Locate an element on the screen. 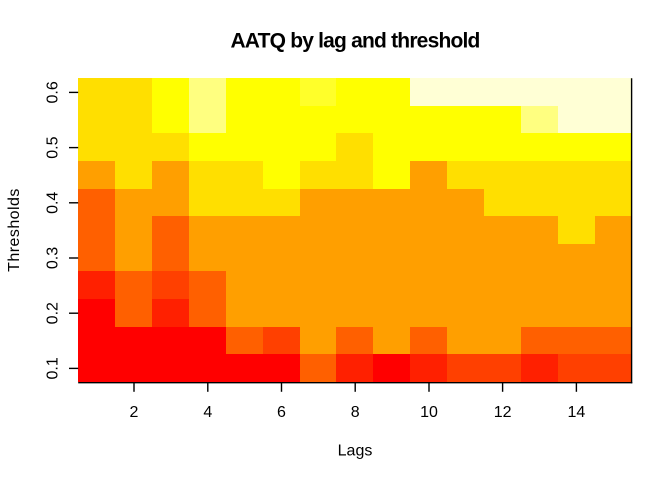  svg-text: 0.4 is located at coordinates (53, 203).